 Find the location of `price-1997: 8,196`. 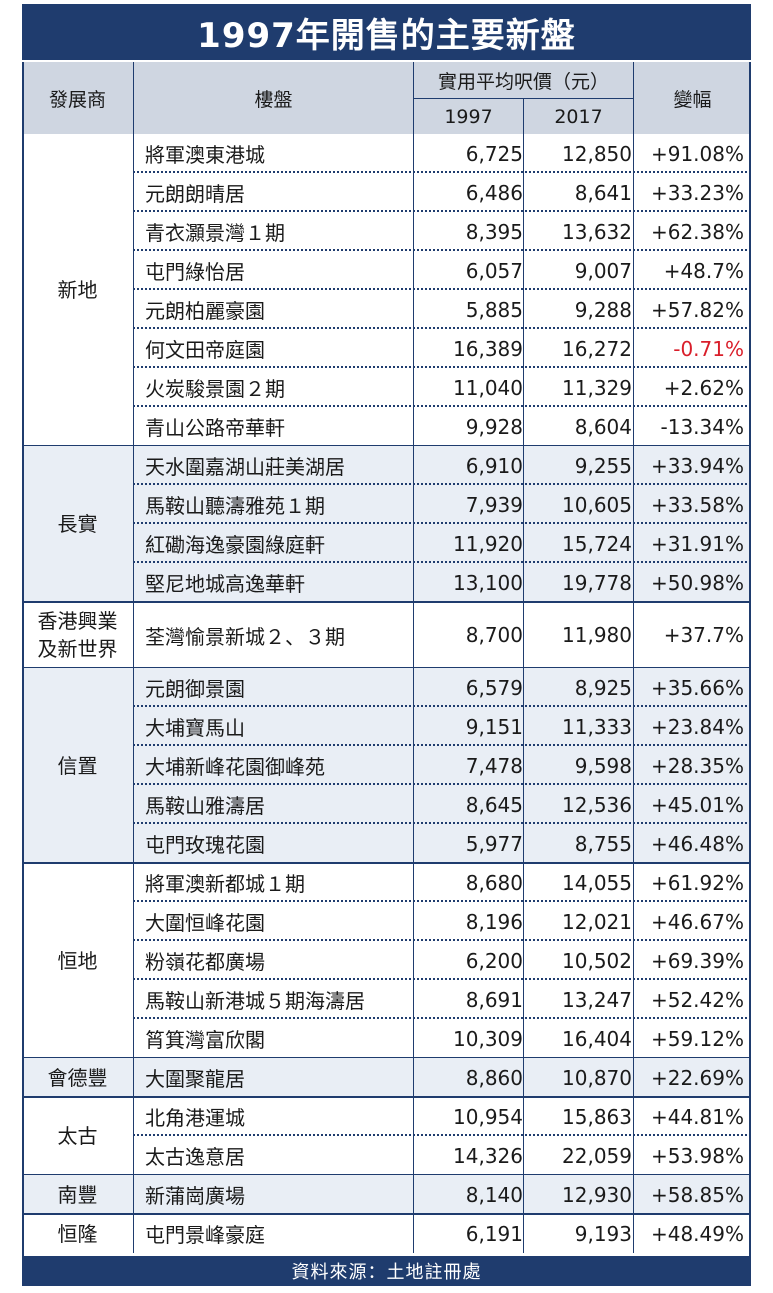

price-1997: 8,196 is located at coordinates (494, 921).